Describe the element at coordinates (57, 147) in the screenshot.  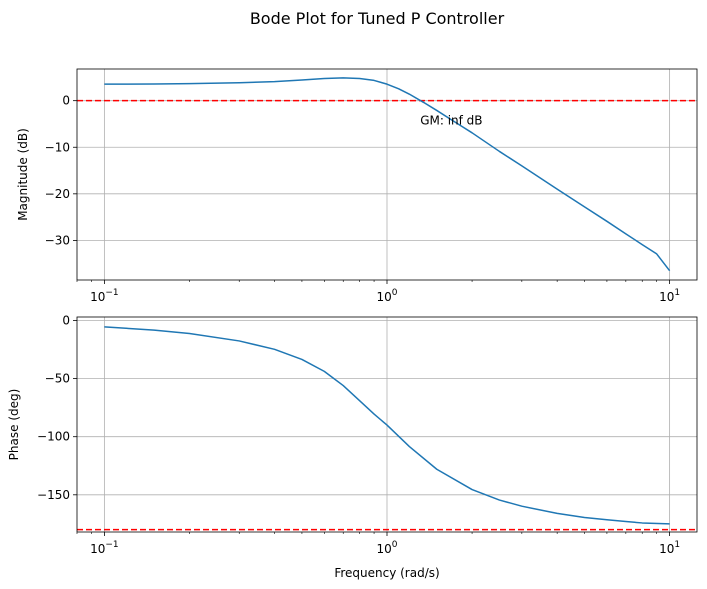
I see `y-tick-label: −10` at that location.